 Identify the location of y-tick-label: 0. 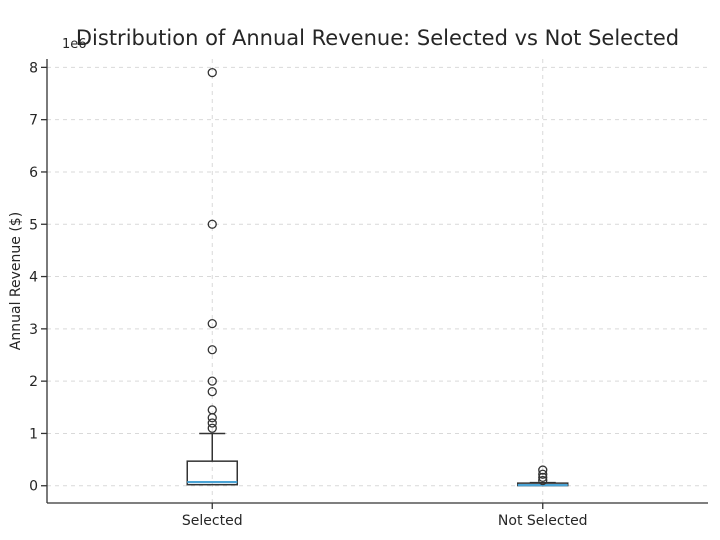
(33, 487).